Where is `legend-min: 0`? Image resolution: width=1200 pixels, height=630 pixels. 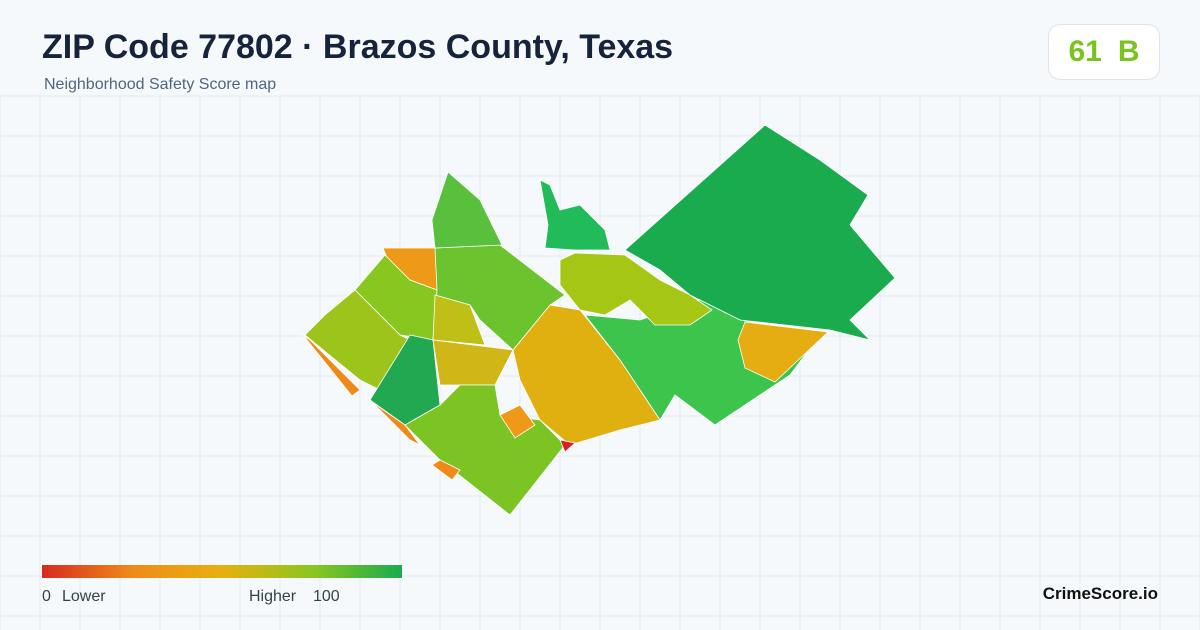 legend-min: 0 is located at coordinates (46, 596).